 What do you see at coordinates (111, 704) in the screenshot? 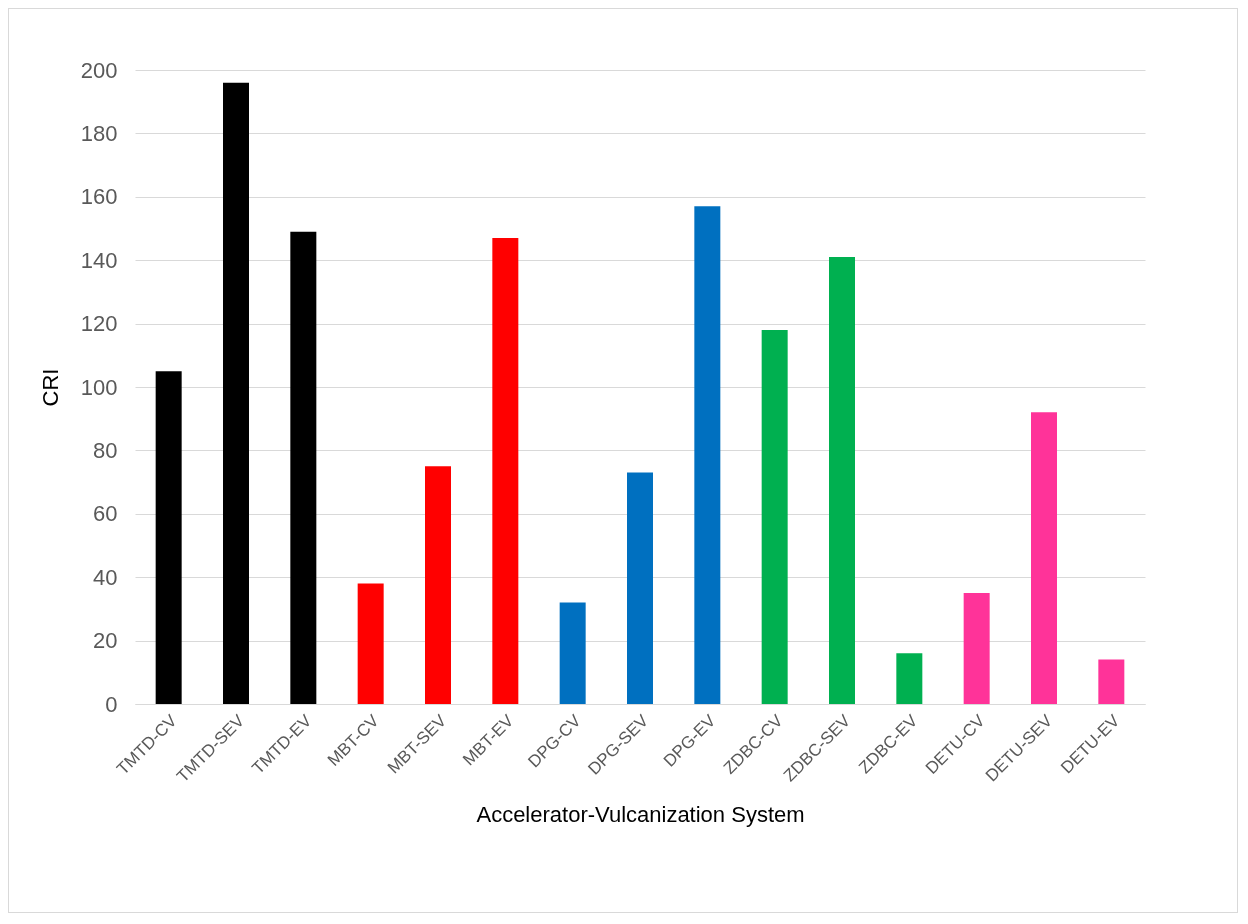
I see `y-tick-label: 0` at bounding box center [111, 704].